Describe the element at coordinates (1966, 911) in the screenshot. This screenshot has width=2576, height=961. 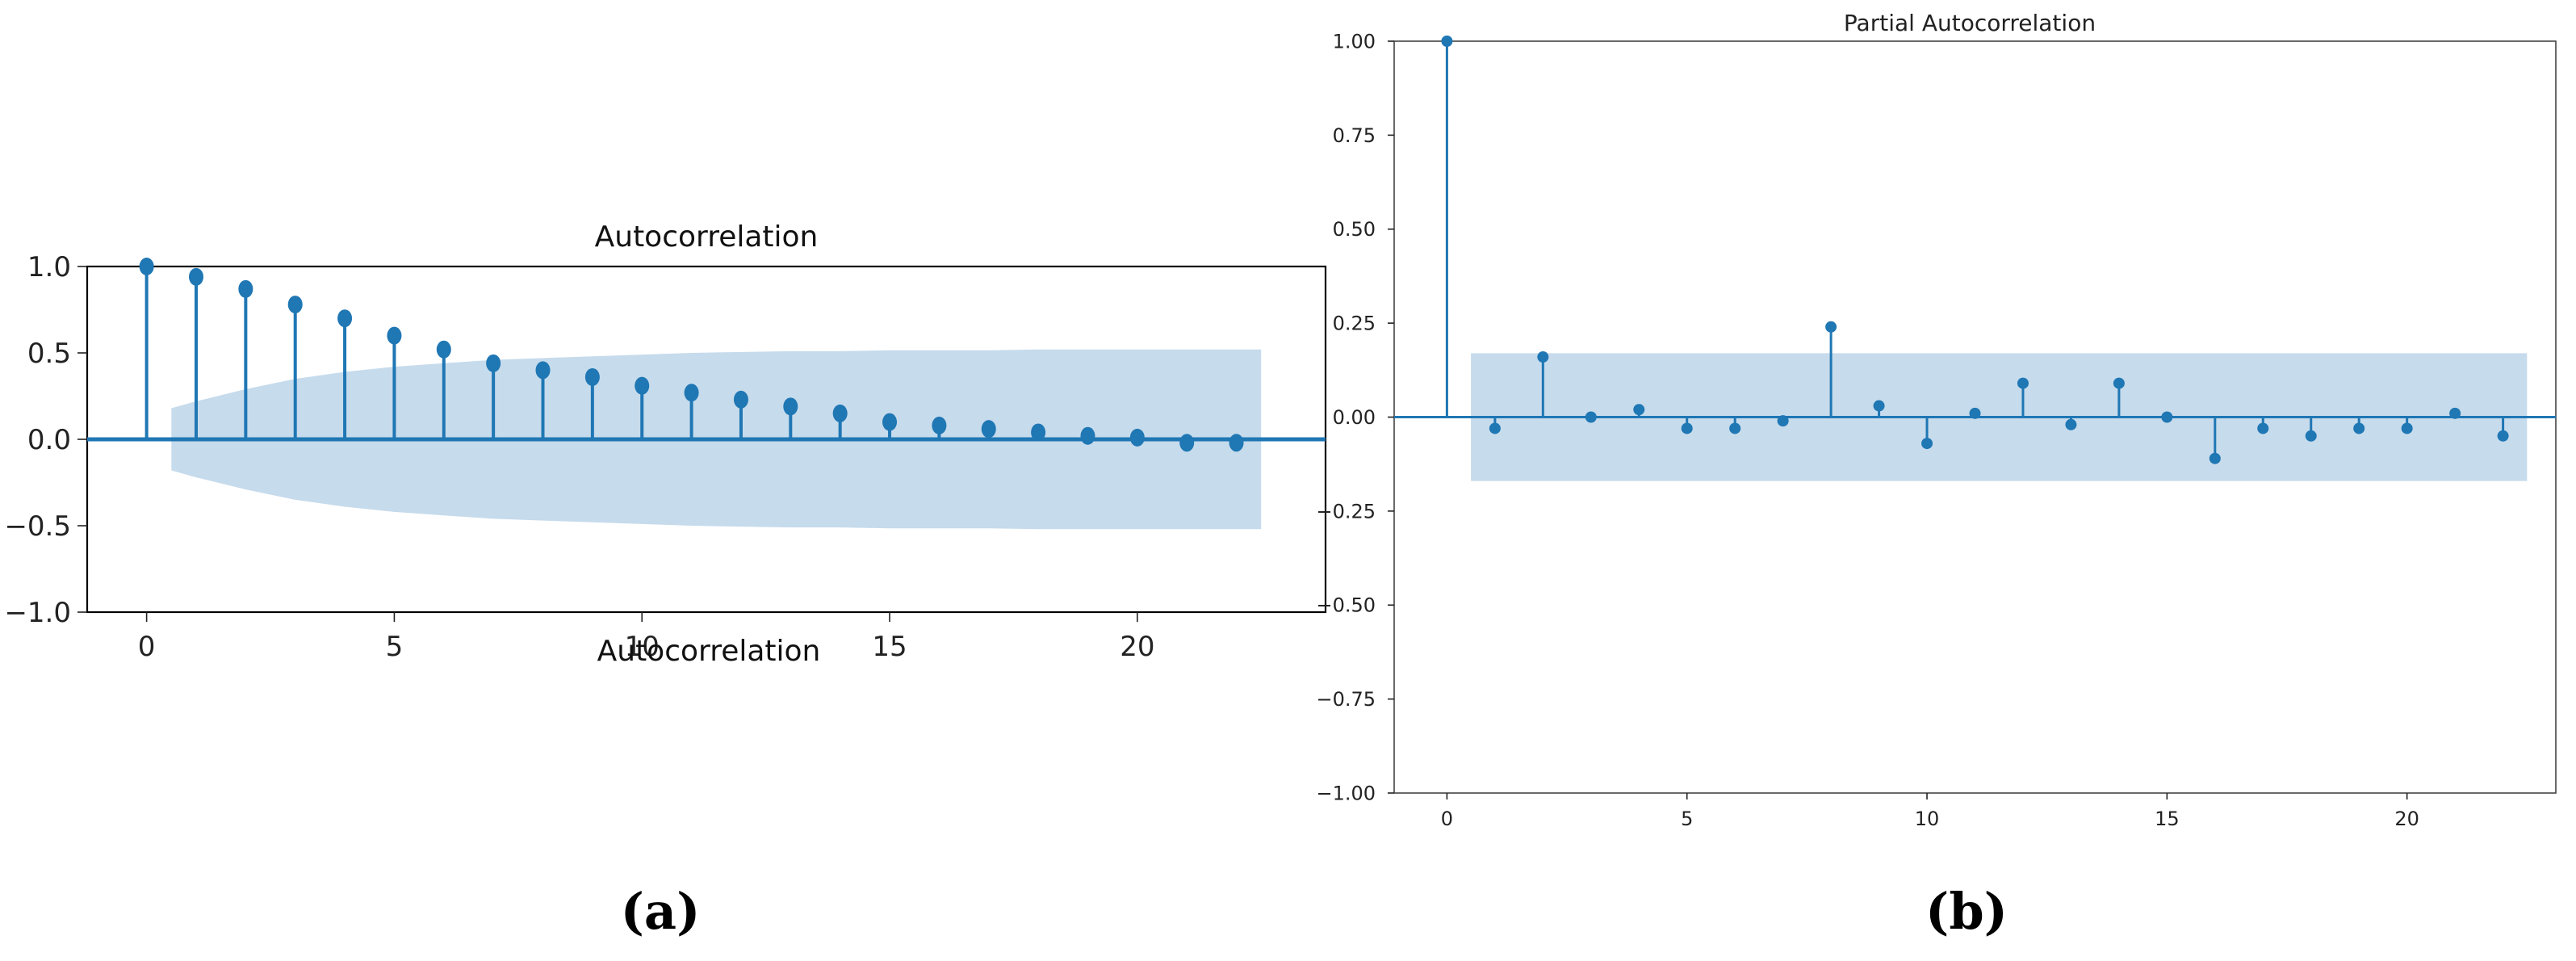
I see `panel-label-b: (b)` at that location.